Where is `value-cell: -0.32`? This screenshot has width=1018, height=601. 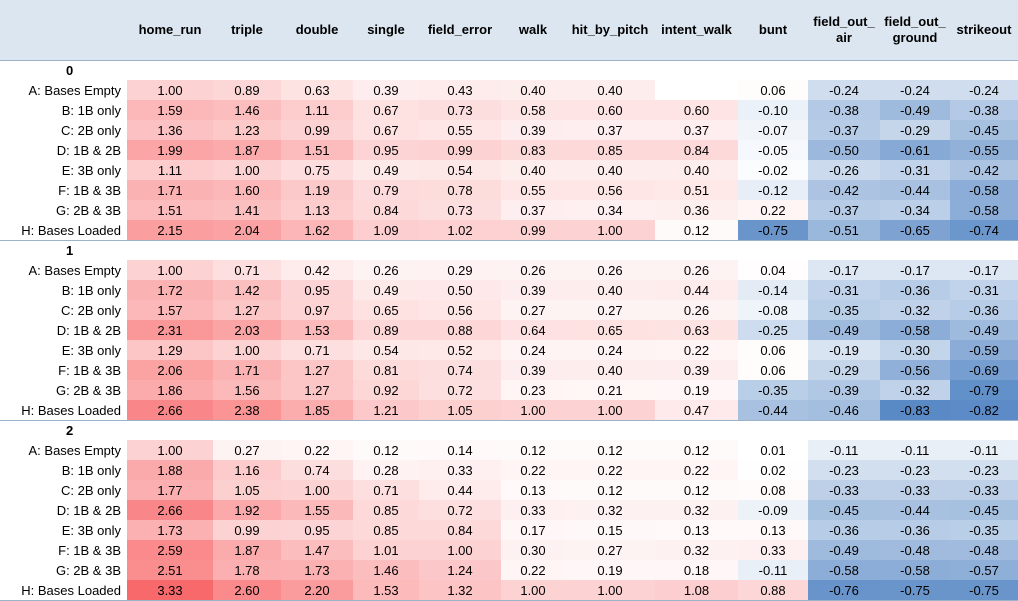 value-cell: -0.32 is located at coordinates (915, 310).